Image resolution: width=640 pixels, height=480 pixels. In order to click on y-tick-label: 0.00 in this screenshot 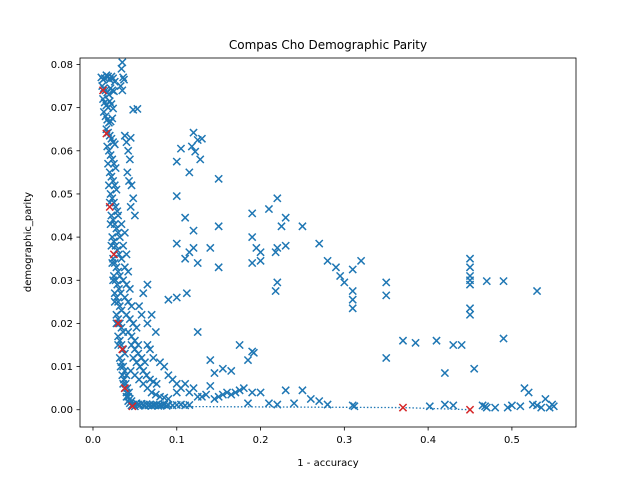, I will do `click(62, 410)`.